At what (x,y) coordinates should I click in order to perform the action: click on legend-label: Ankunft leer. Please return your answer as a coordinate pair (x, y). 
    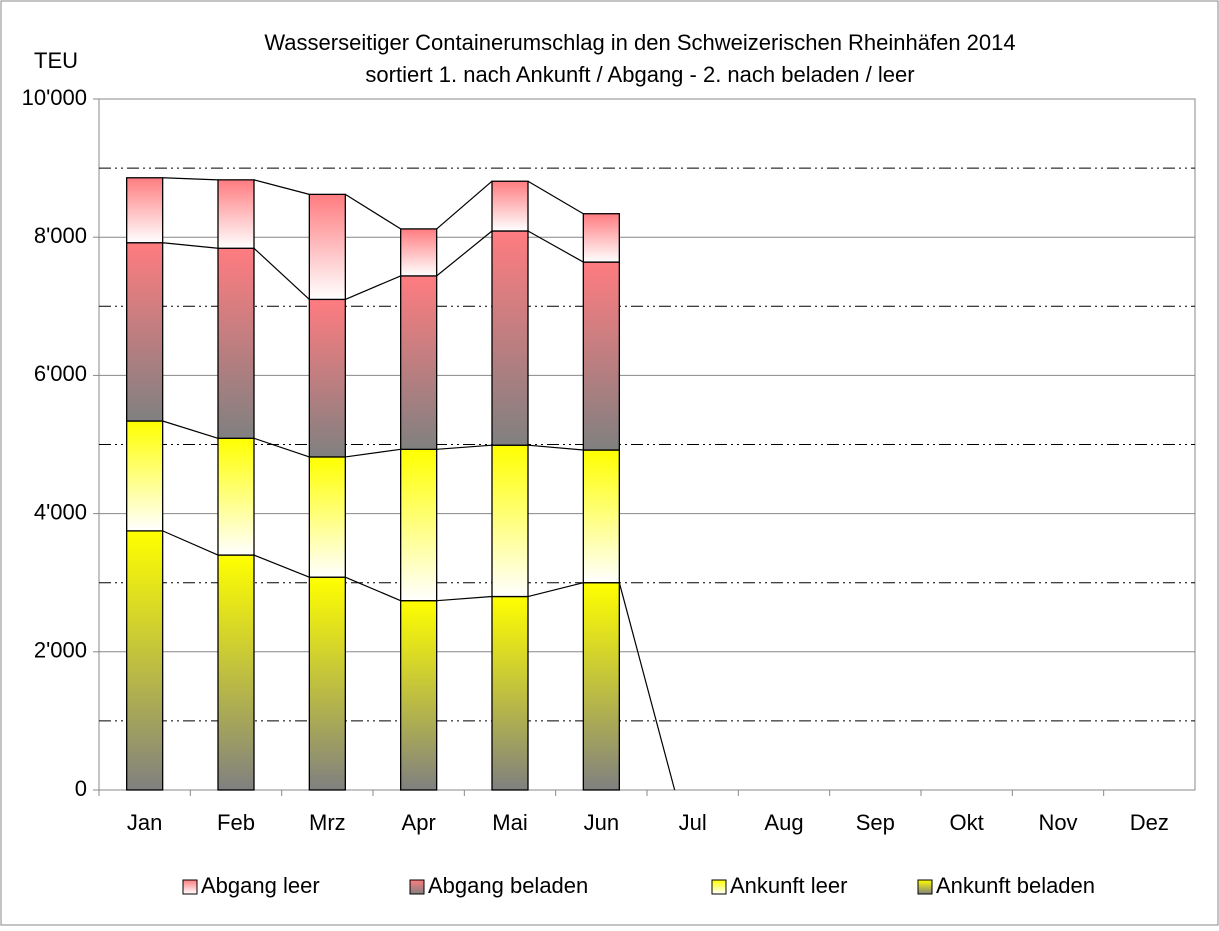
    Looking at the image, I should click on (788, 885).